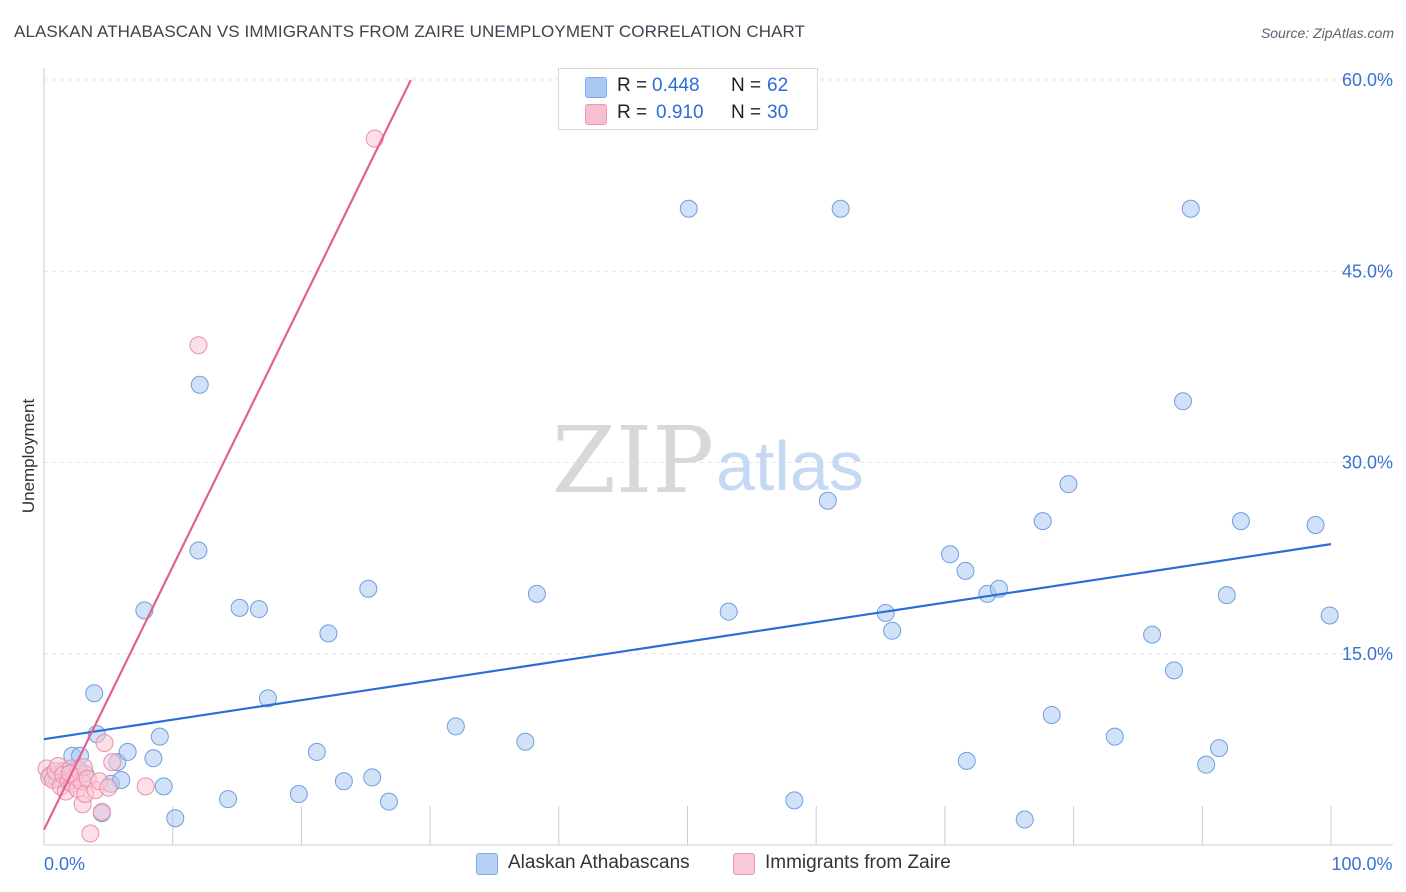  Describe the element at coordinates (1367, 80) in the screenshot. I see `y-tick-label: 60.0%` at that location.